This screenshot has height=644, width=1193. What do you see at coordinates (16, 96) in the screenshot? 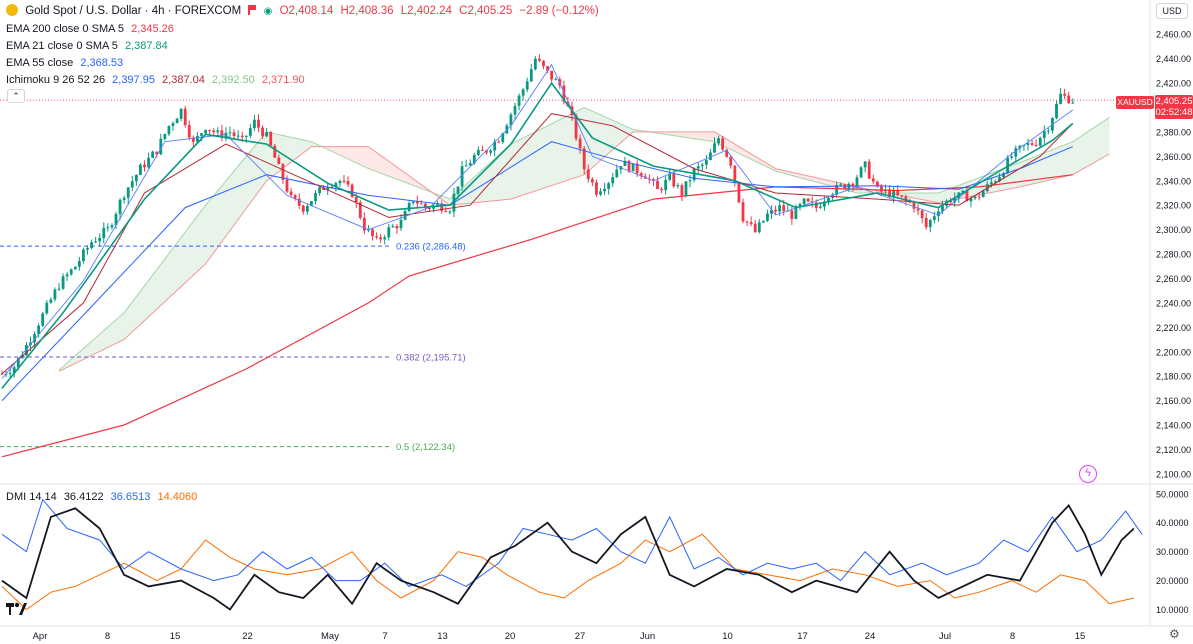
I see `collapse-legend-button: ⌃` at bounding box center [16, 96].